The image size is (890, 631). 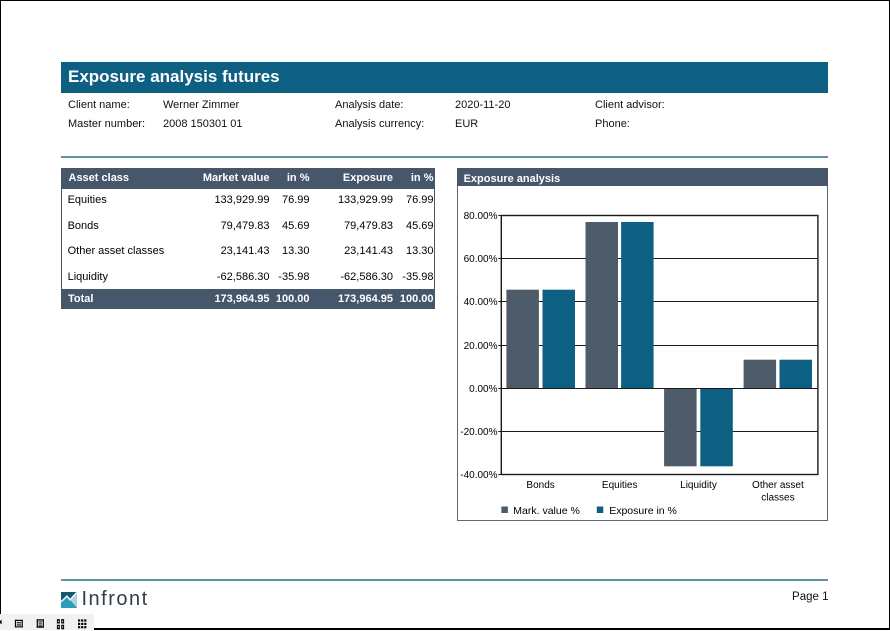 What do you see at coordinates (620, 485) in the screenshot?
I see `svg-text: Equities` at bounding box center [620, 485].